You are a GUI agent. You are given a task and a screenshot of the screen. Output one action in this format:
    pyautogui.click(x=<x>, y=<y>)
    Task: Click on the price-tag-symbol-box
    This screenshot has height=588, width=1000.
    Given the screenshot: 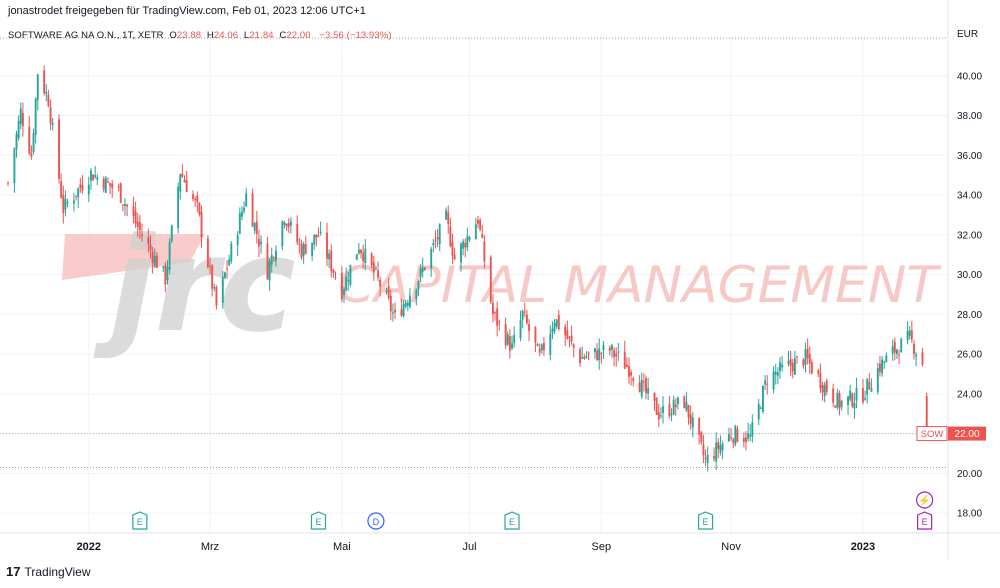 What is the action you would take?
    pyautogui.click(x=932, y=434)
    